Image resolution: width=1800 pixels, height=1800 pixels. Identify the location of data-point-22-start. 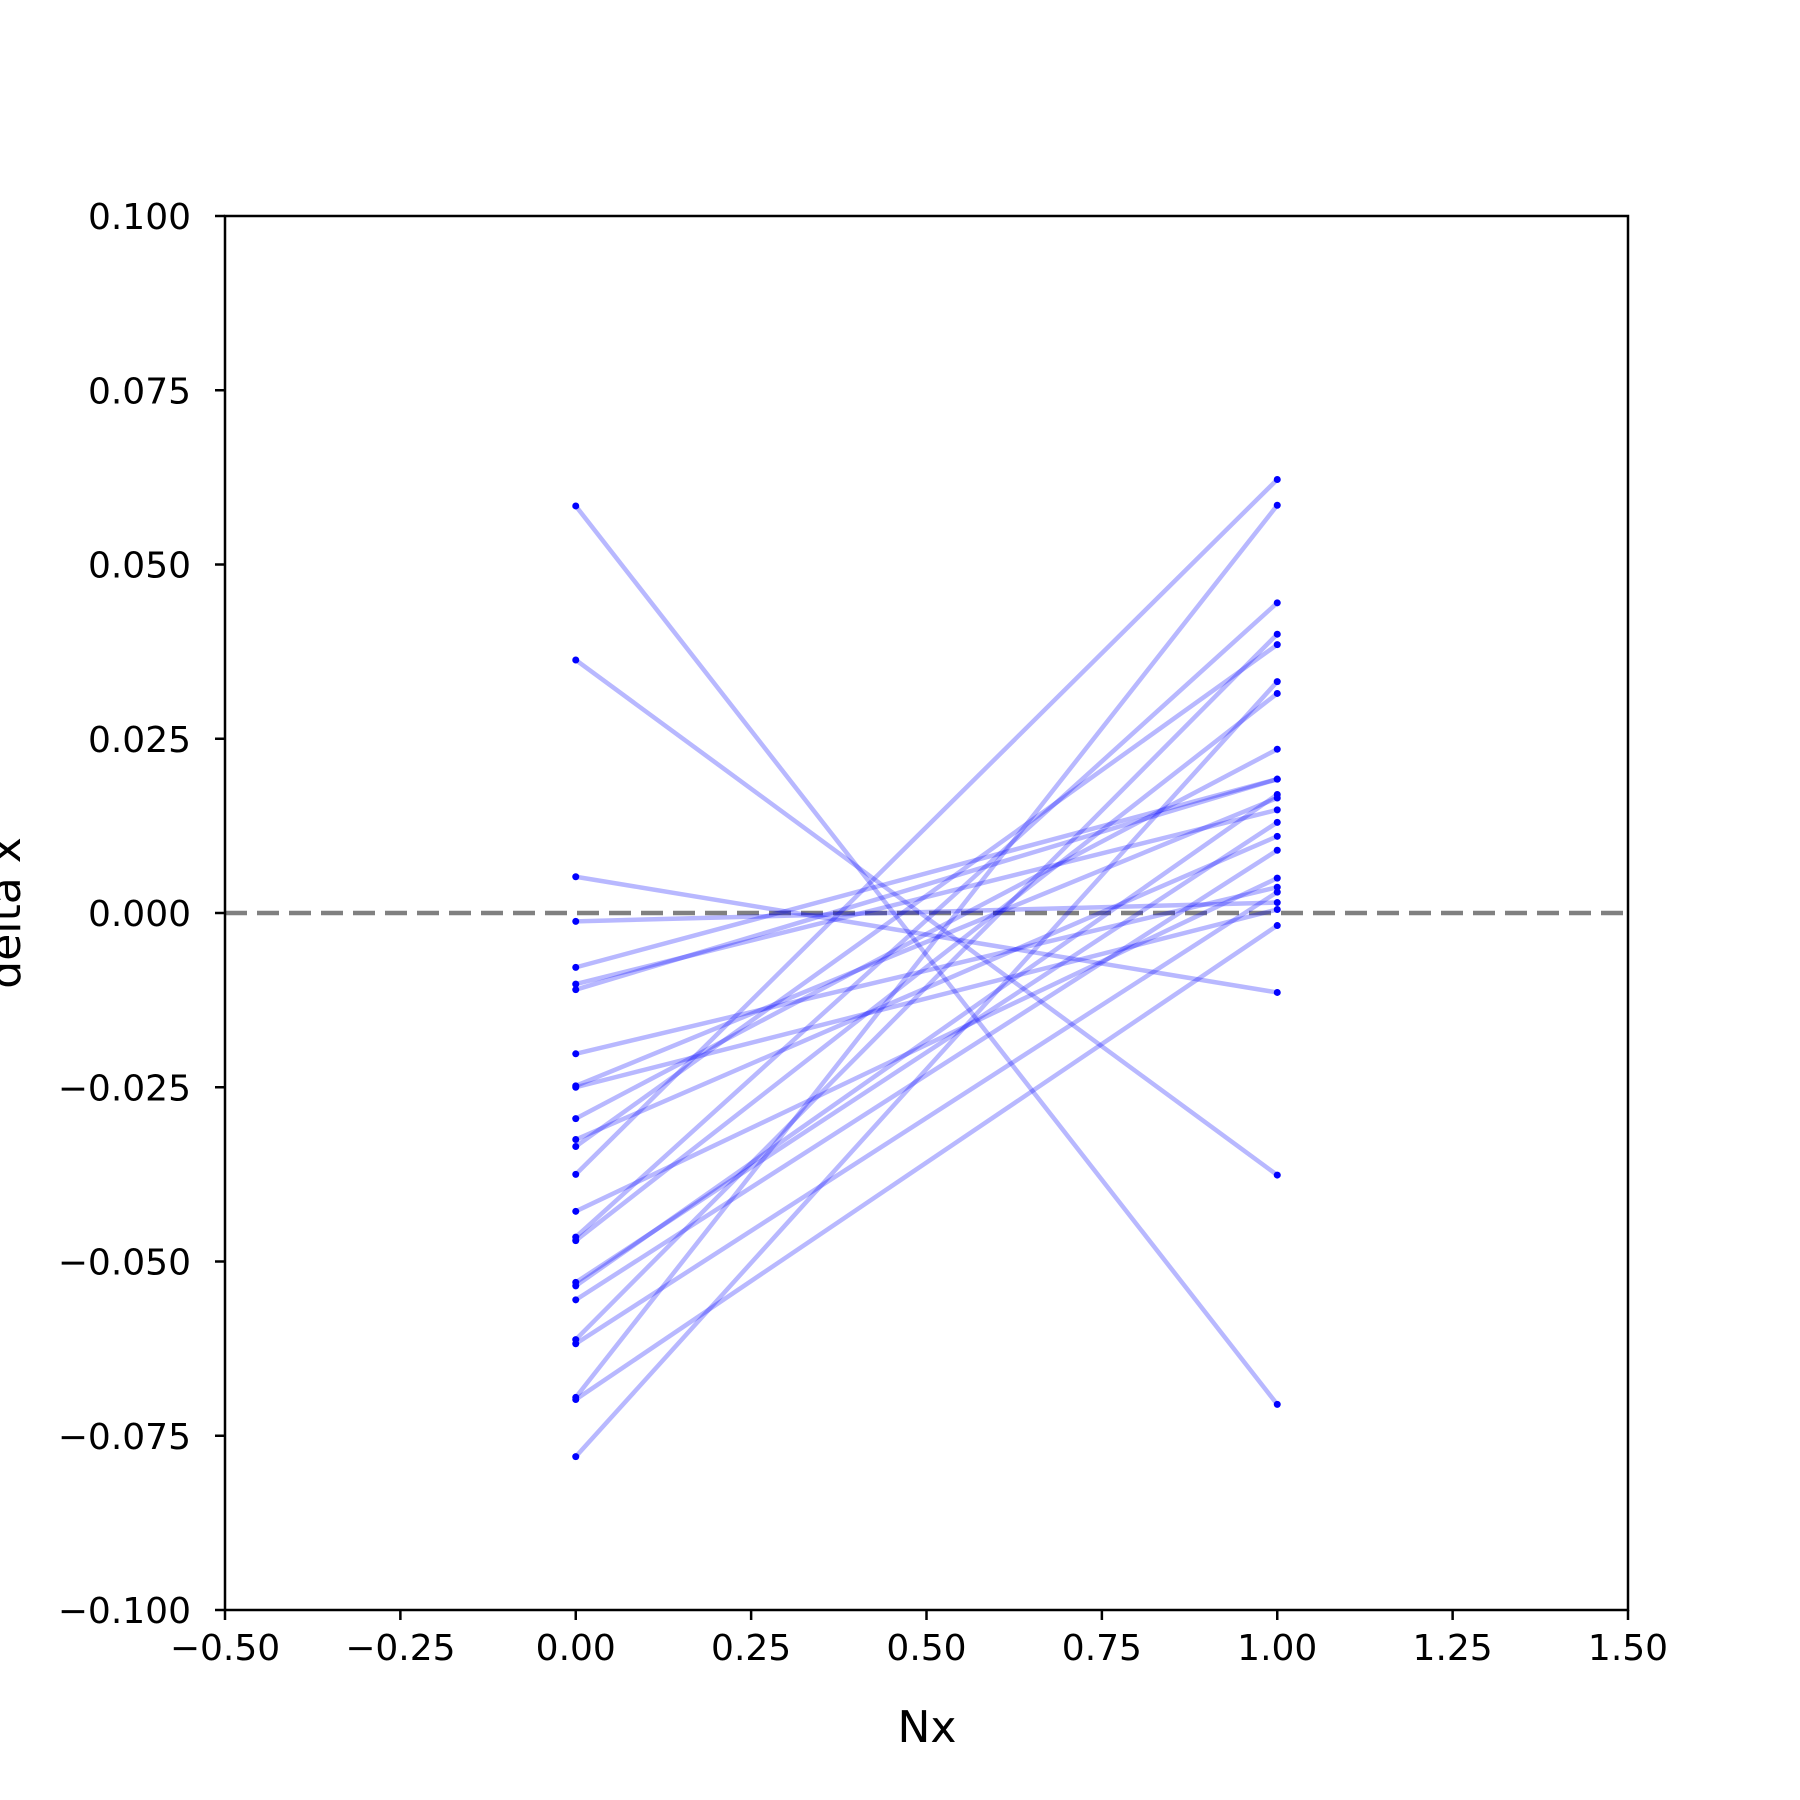
(576, 1344).